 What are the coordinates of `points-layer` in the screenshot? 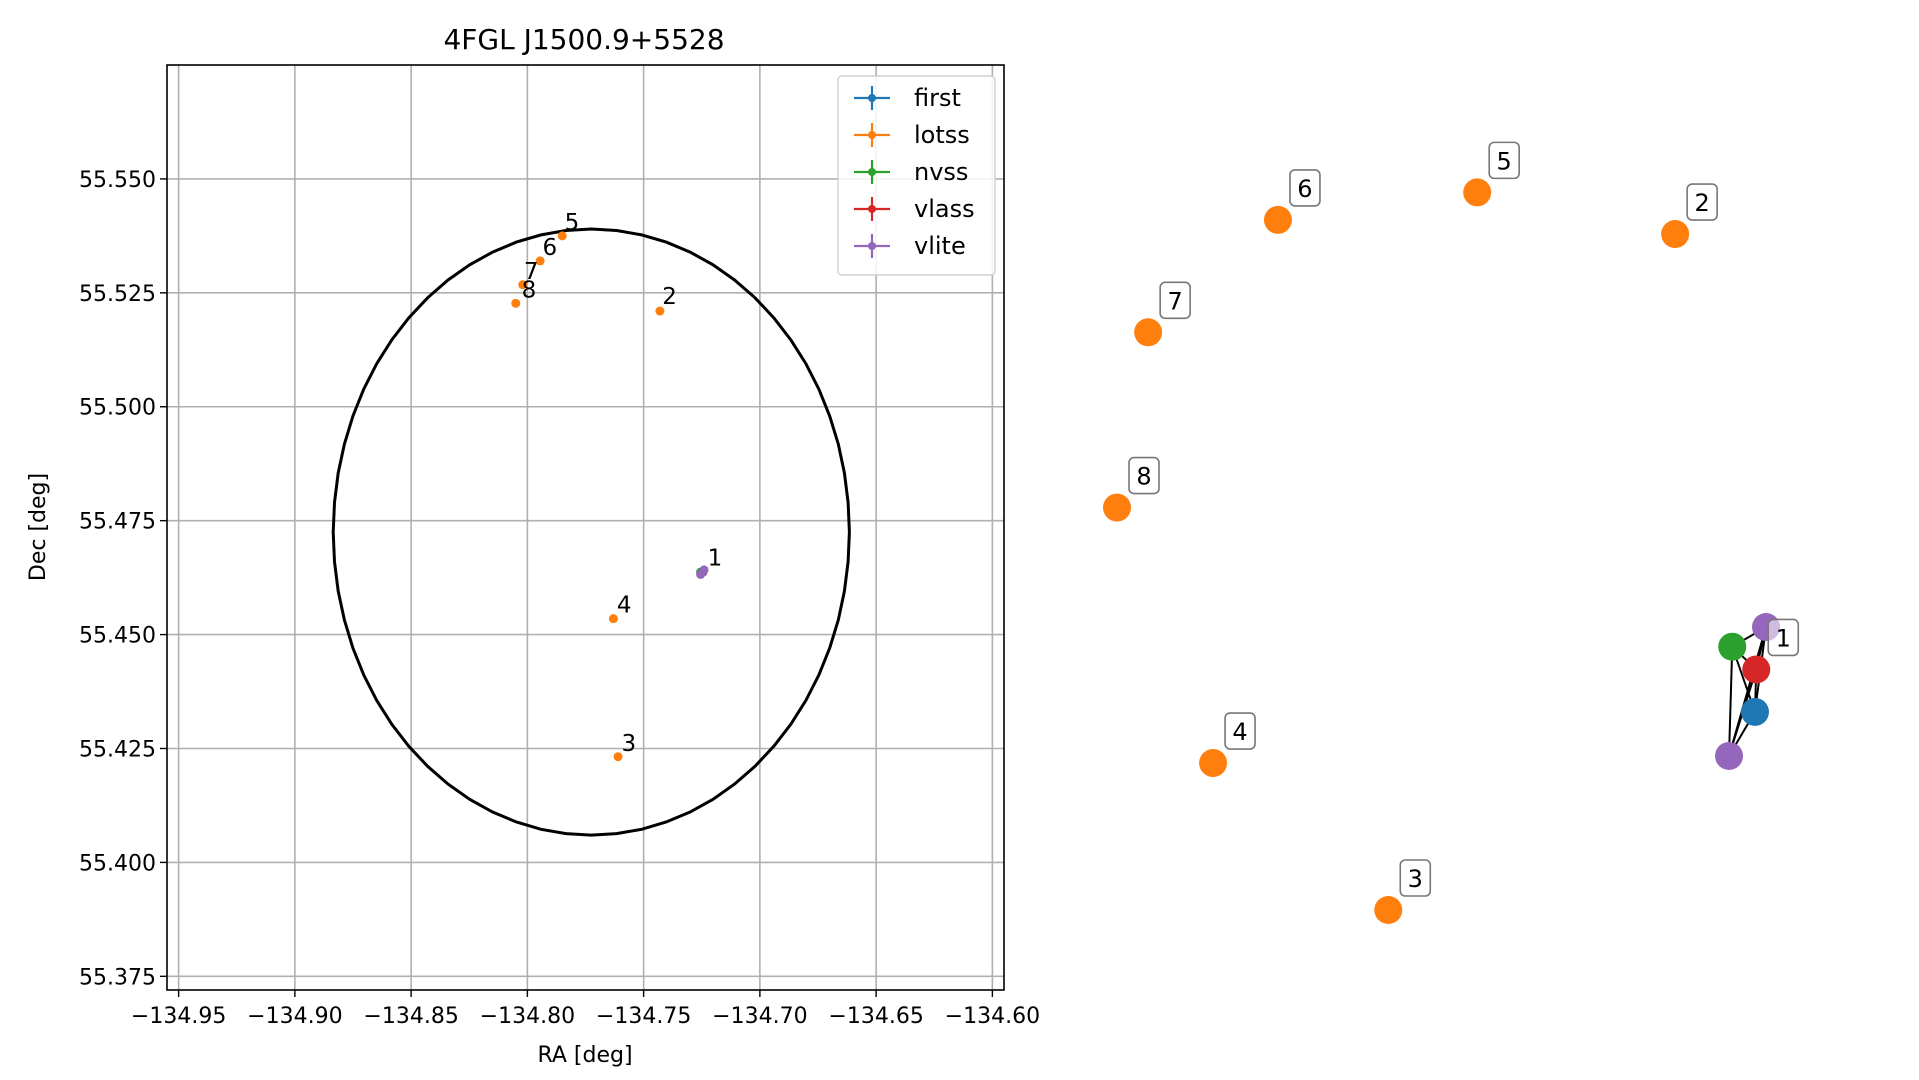 It's located at (610, 496).